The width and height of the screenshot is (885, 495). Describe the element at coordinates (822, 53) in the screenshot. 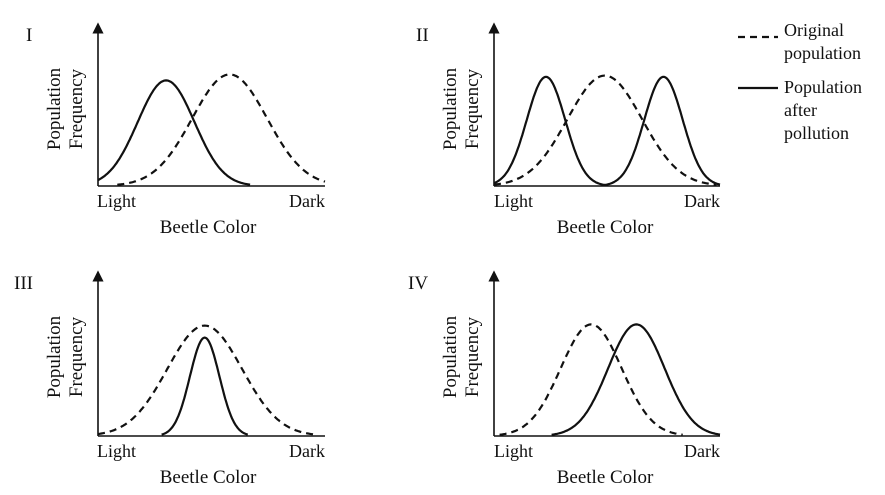

I see `legend-original-line2: population` at that location.